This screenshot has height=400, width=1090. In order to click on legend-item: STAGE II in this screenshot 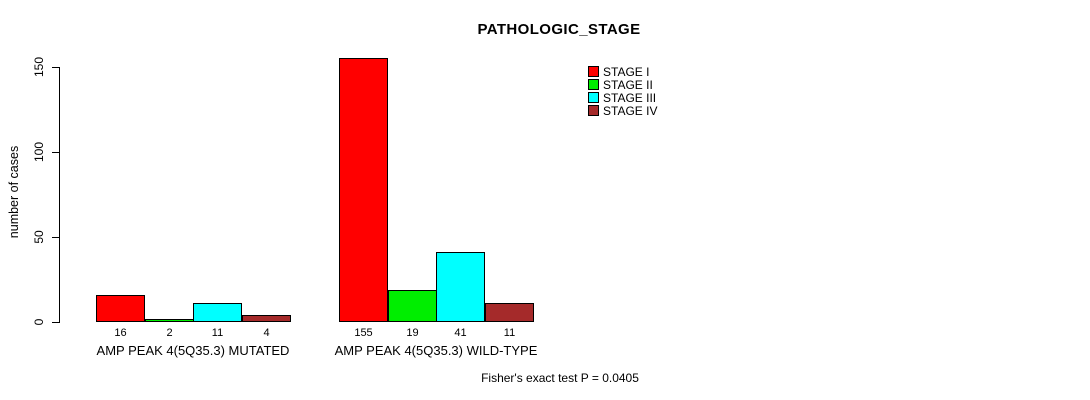, I will do `click(622, 84)`.